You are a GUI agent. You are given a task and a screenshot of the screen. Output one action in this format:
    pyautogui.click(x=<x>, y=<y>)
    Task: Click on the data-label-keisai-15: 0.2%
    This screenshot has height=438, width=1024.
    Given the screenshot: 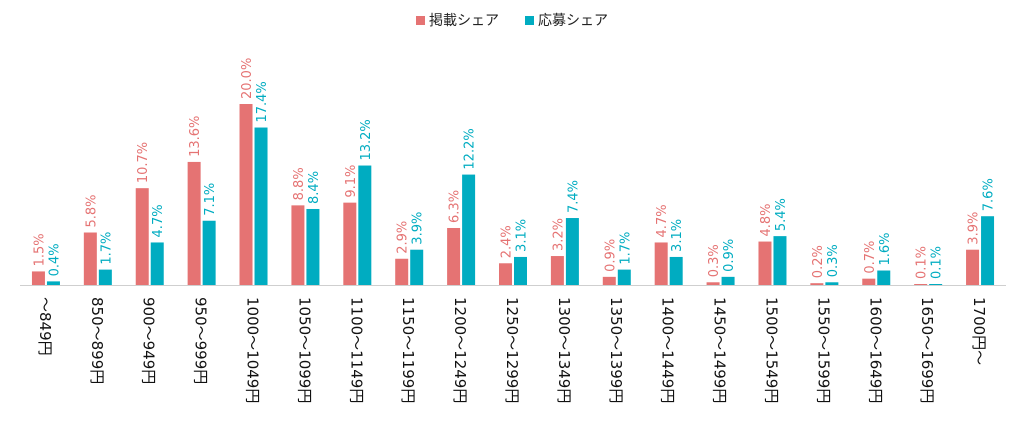 What is the action you would take?
    pyautogui.click(x=818, y=261)
    